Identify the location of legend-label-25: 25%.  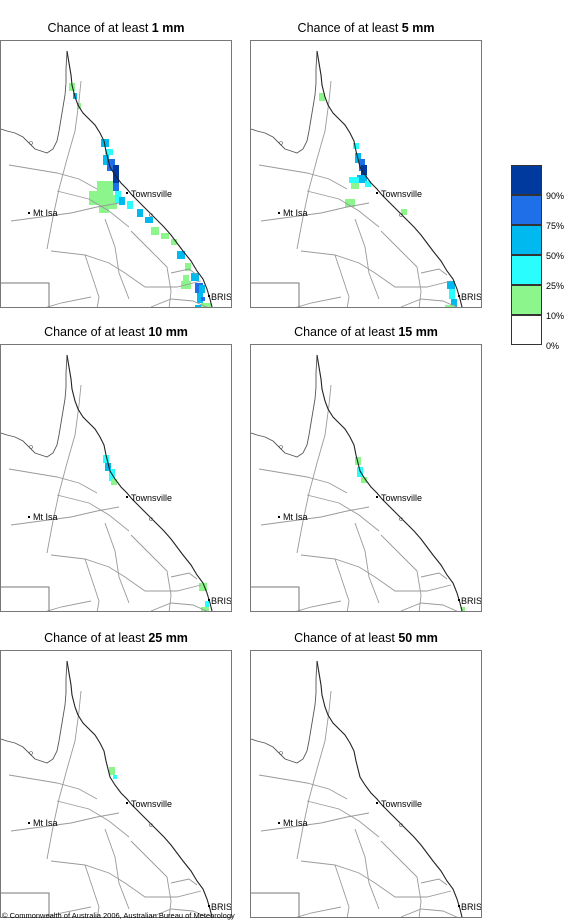
(555, 286).